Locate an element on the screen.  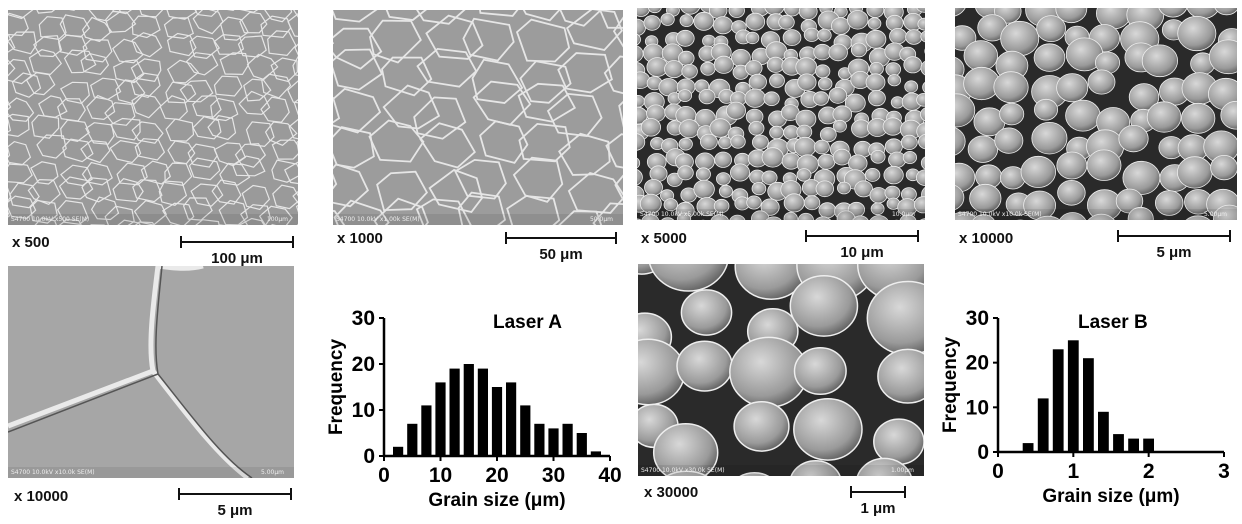
sem-image-a: S4700 10.0kV x500 SE(M) 100μm is located at coordinates (153, 117).